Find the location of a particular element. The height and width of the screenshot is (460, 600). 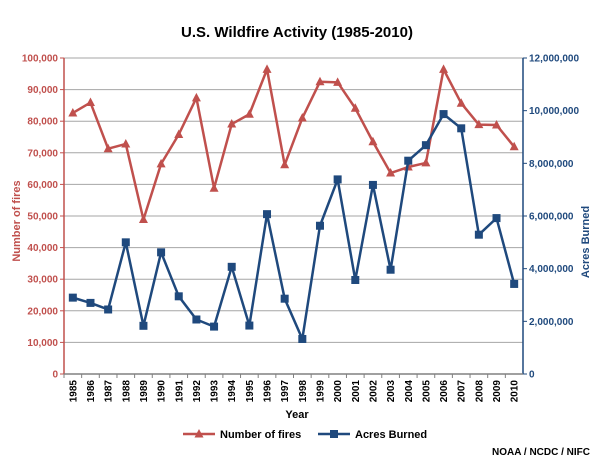

x-tick-label: 2007 is located at coordinates (462, 391).